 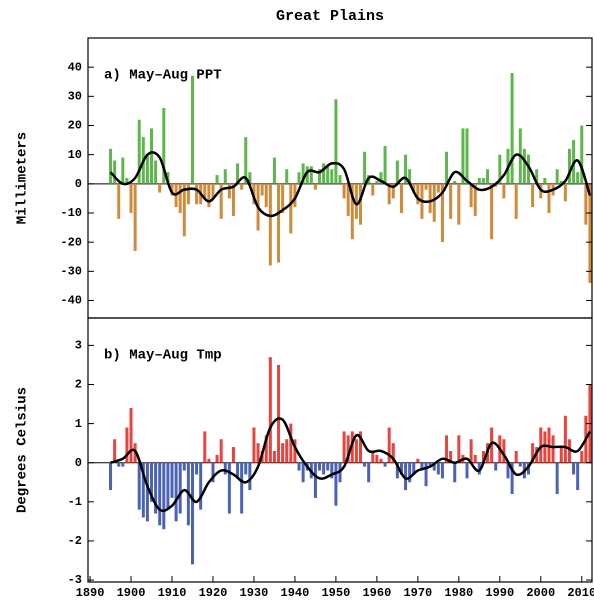 What do you see at coordinates (335, 593) in the screenshot?
I see `x-tick-label: 1950` at bounding box center [335, 593].